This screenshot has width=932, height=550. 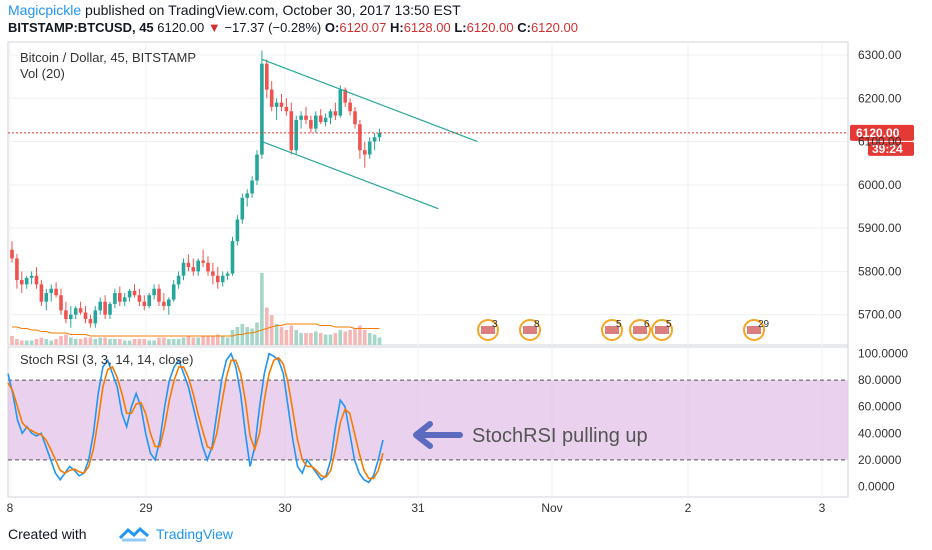 What do you see at coordinates (880, 55) in the screenshot?
I see `price-axis-tick: 6300.00` at bounding box center [880, 55].